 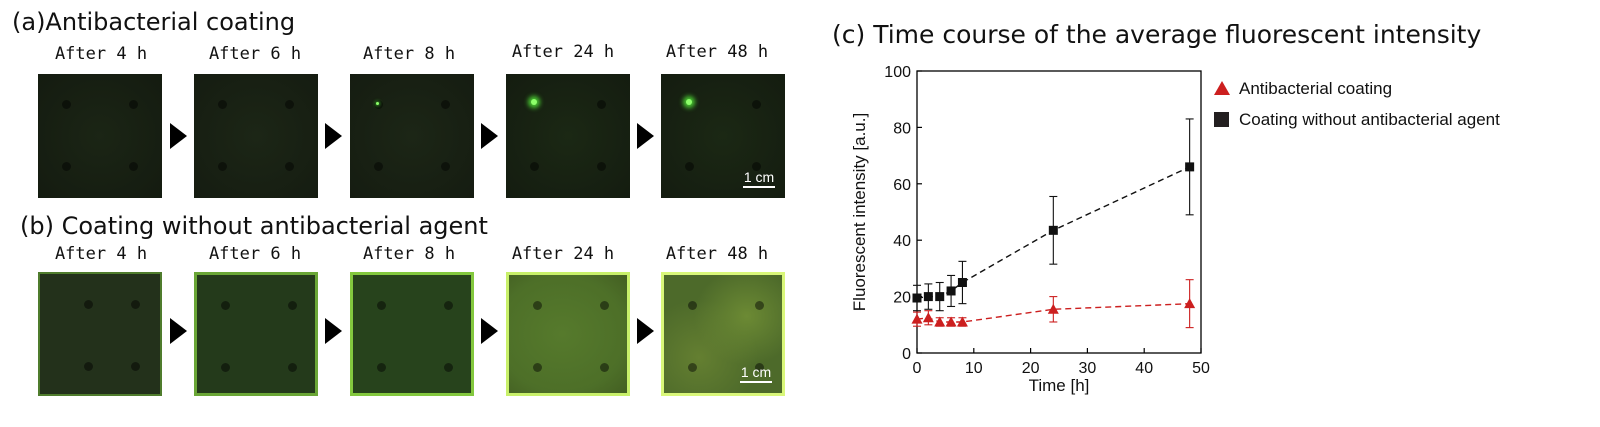 I want to click on panel-a-label-24h: After 24 h, so click(x=563, y=52).